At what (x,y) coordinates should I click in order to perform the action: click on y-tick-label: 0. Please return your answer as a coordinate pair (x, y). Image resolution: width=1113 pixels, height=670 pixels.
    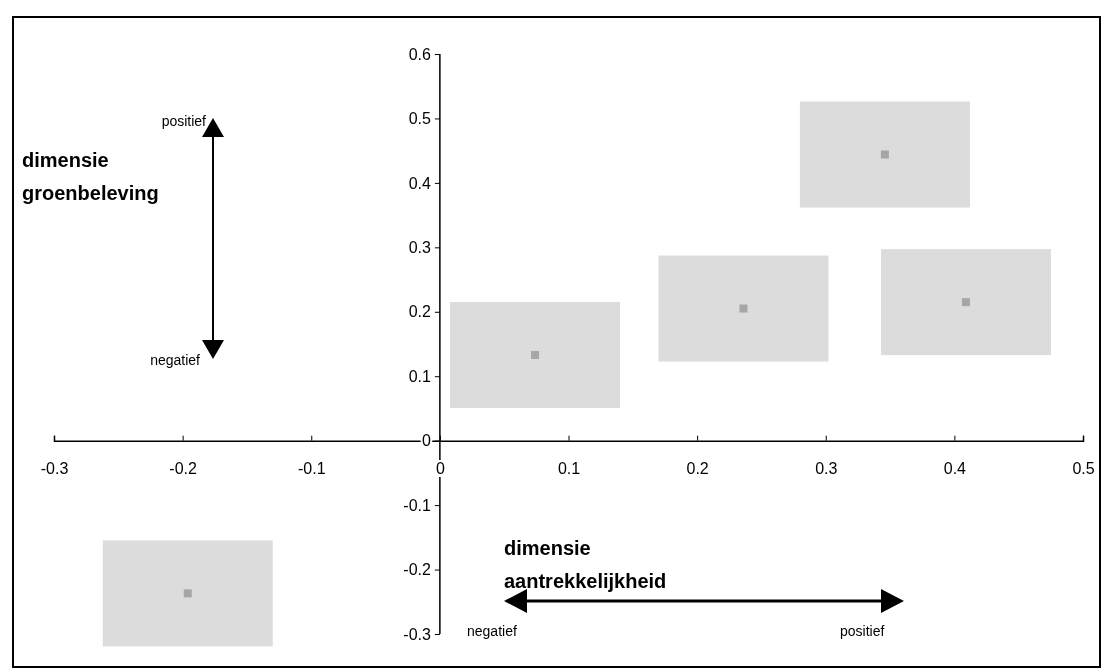
    Looking at the image, I should click on (426, 441).